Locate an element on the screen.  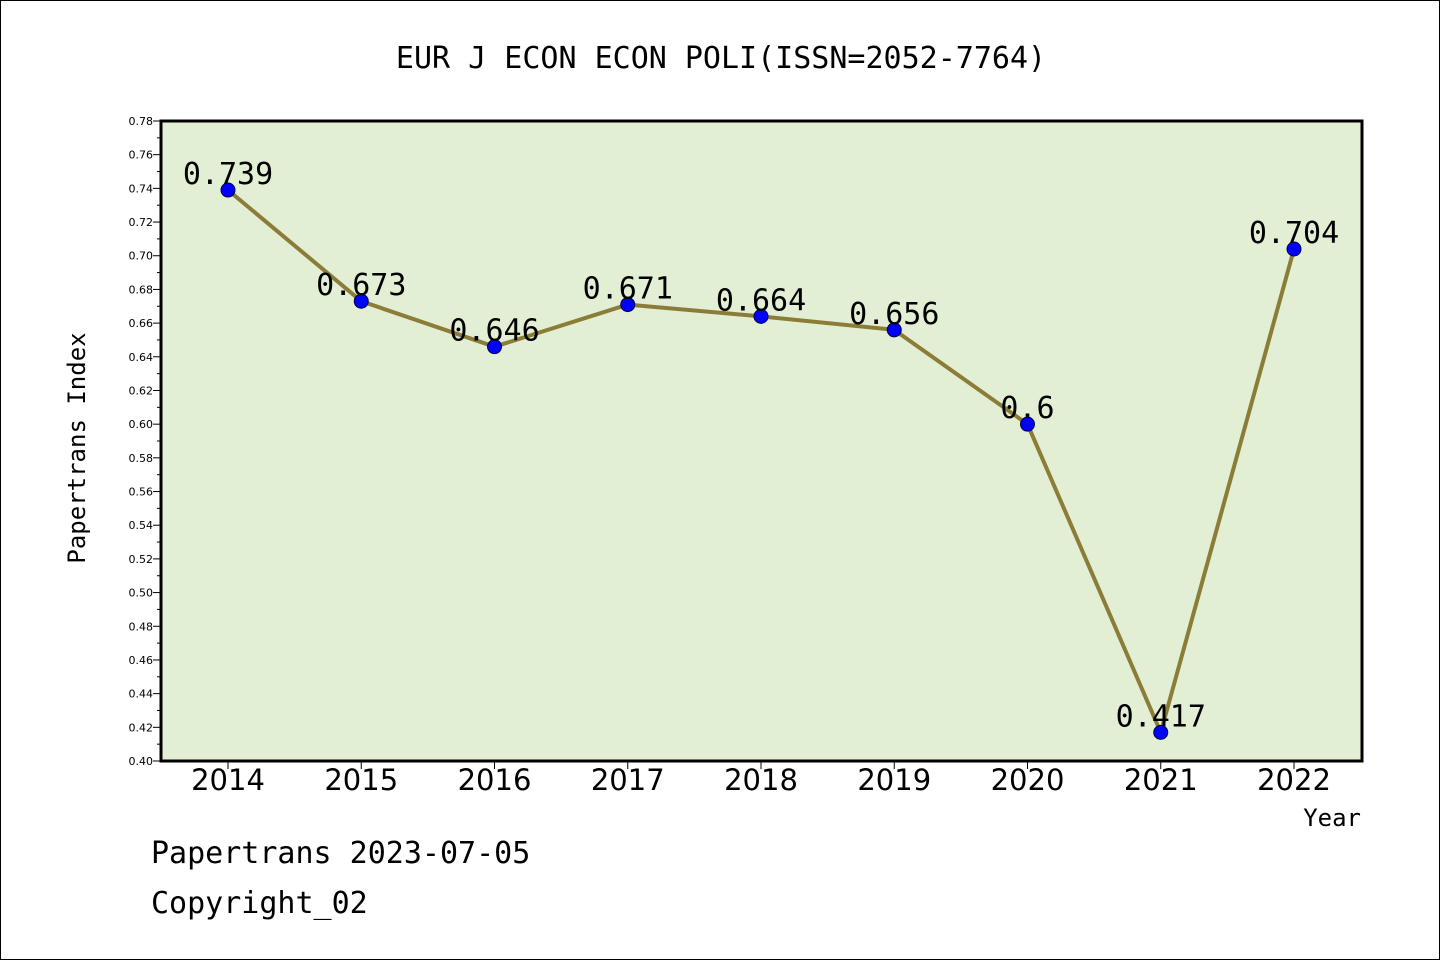
y-tick-label: 0.44 is located at coordinates (141, 694).